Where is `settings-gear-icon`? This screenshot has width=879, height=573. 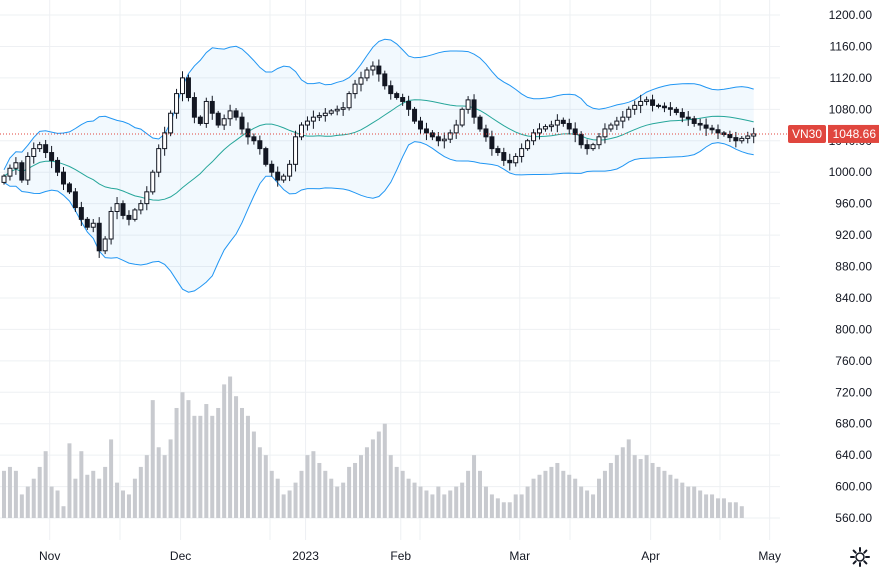 settings-gear-icon is located at coordinates (860, 557).